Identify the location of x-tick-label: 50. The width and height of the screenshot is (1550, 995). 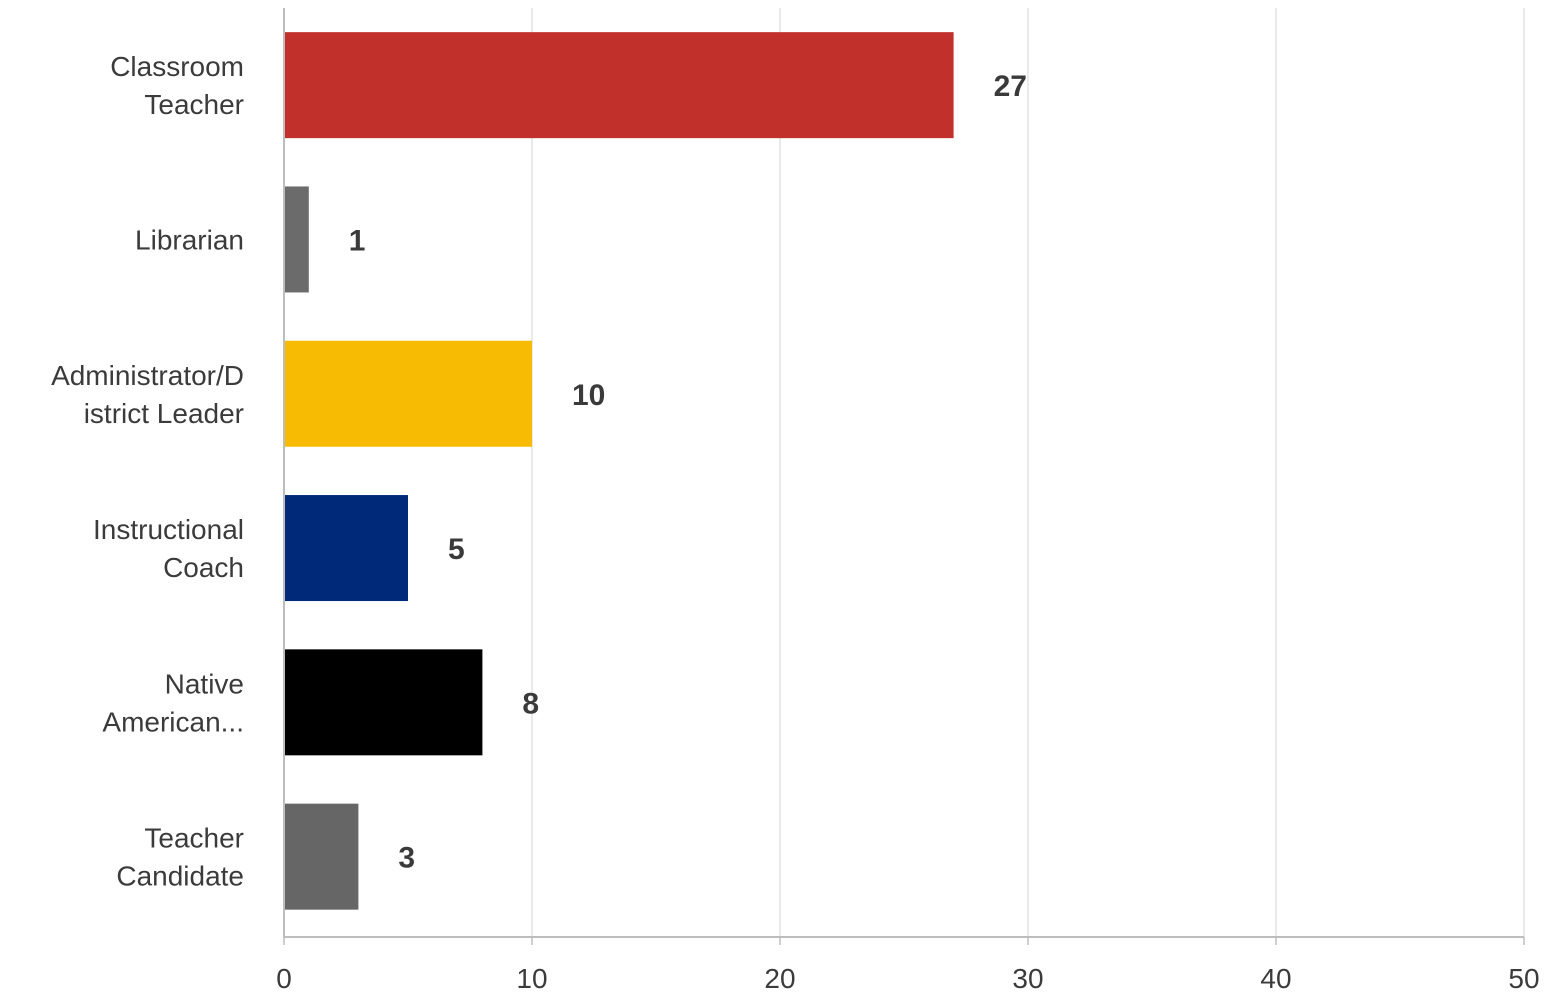
(1523, 978).